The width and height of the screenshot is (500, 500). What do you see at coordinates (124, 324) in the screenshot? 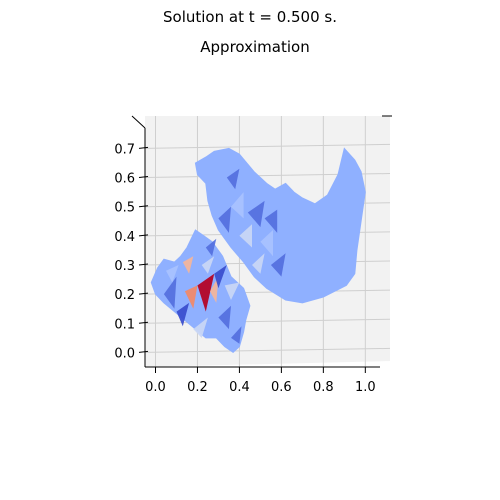
I see `y-tick-label: 0.1` at bounding box center [124, 324].